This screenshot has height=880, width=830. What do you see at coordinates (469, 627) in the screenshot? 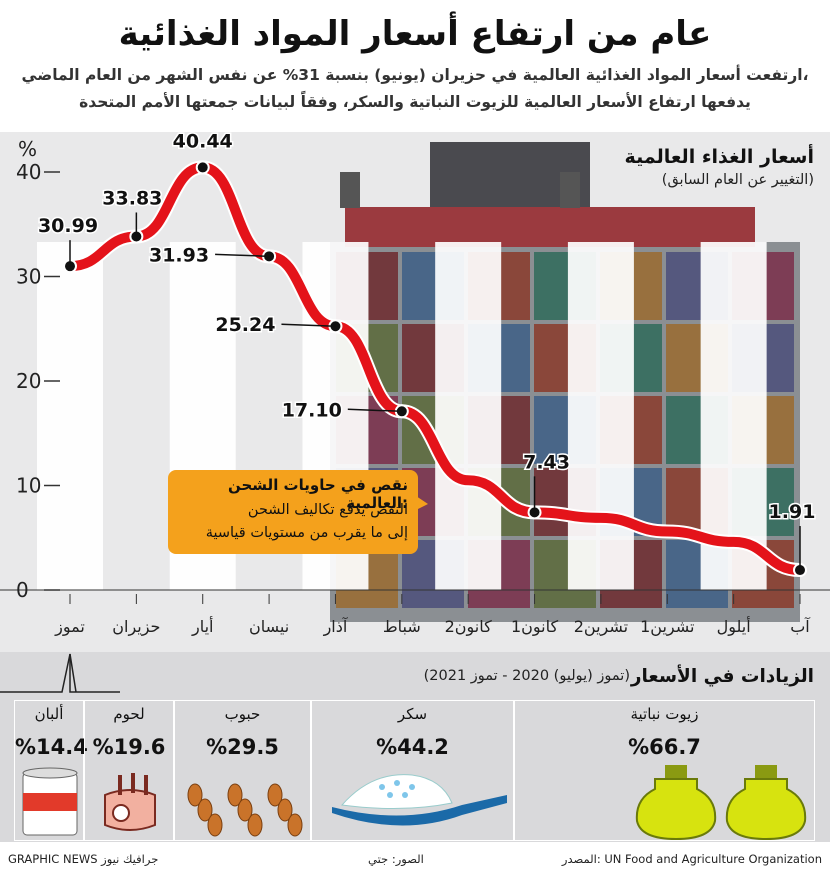
I see `x-tick-label: كانون2` at bounding box center [469, 627].